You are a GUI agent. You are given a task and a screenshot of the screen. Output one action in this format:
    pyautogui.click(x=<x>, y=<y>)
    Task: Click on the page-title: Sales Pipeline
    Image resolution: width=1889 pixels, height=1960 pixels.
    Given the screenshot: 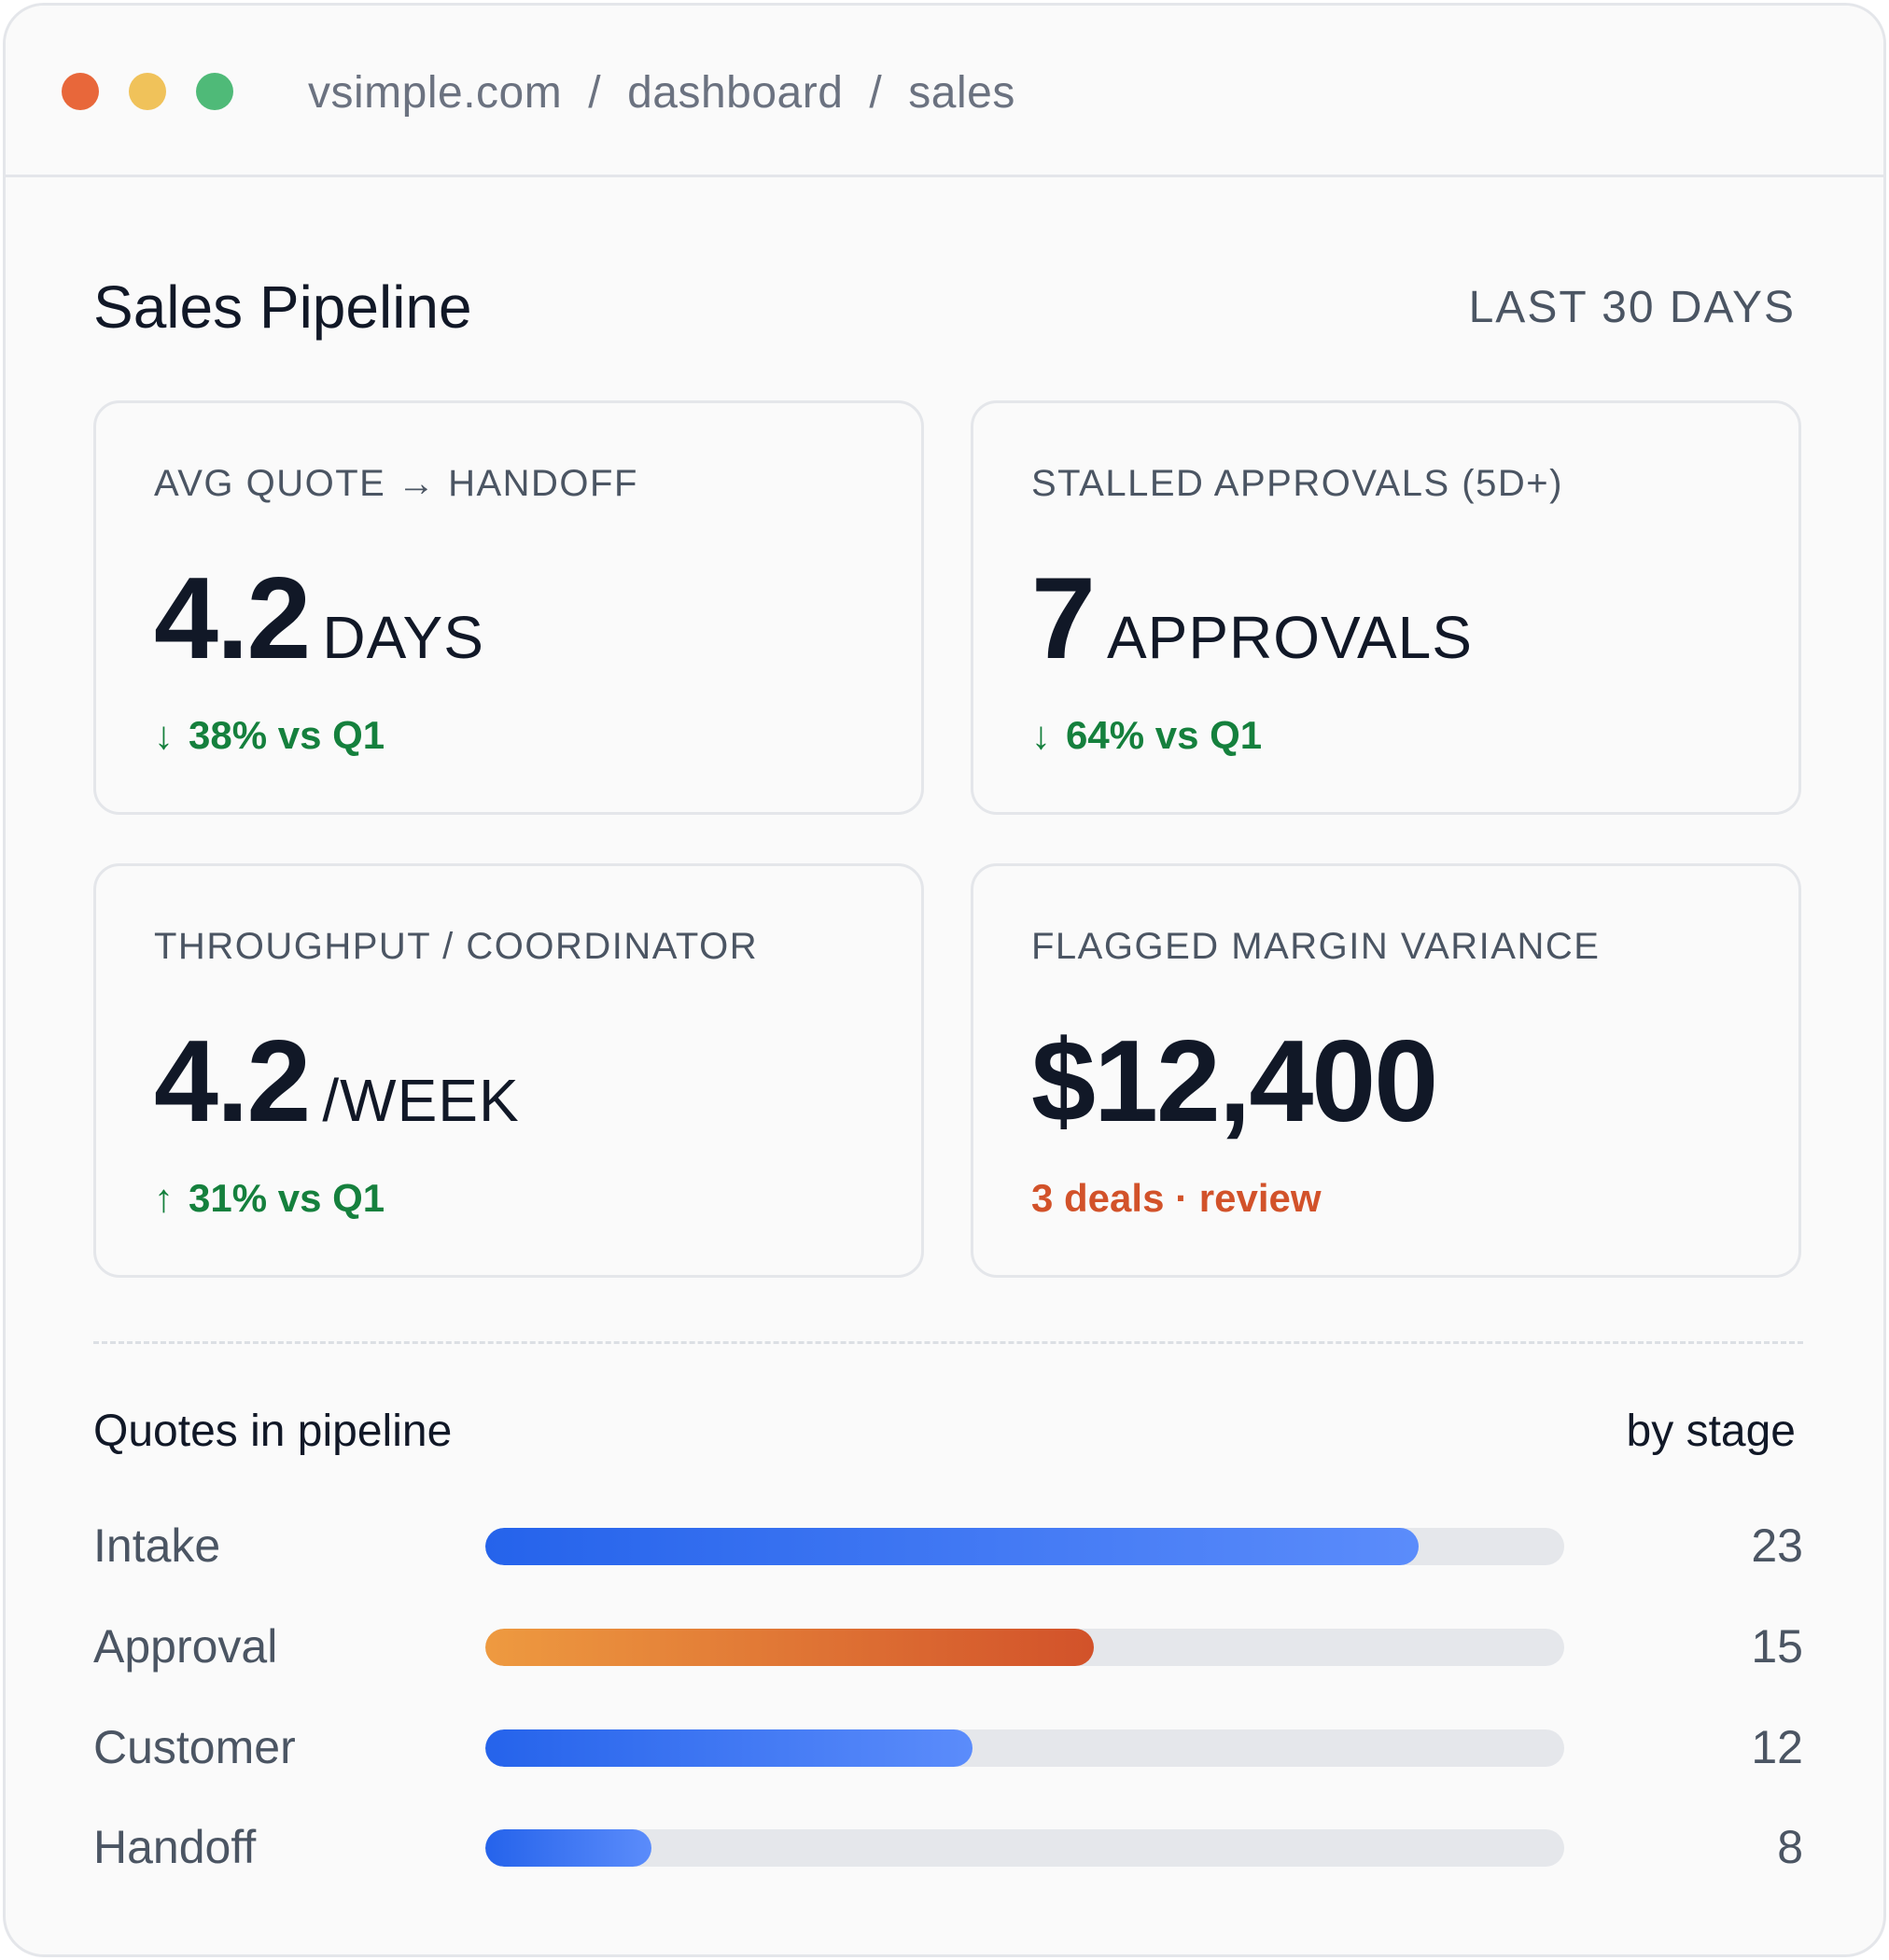 What is the action you would take?
    pyautogui.click(x=283, y=307)
    